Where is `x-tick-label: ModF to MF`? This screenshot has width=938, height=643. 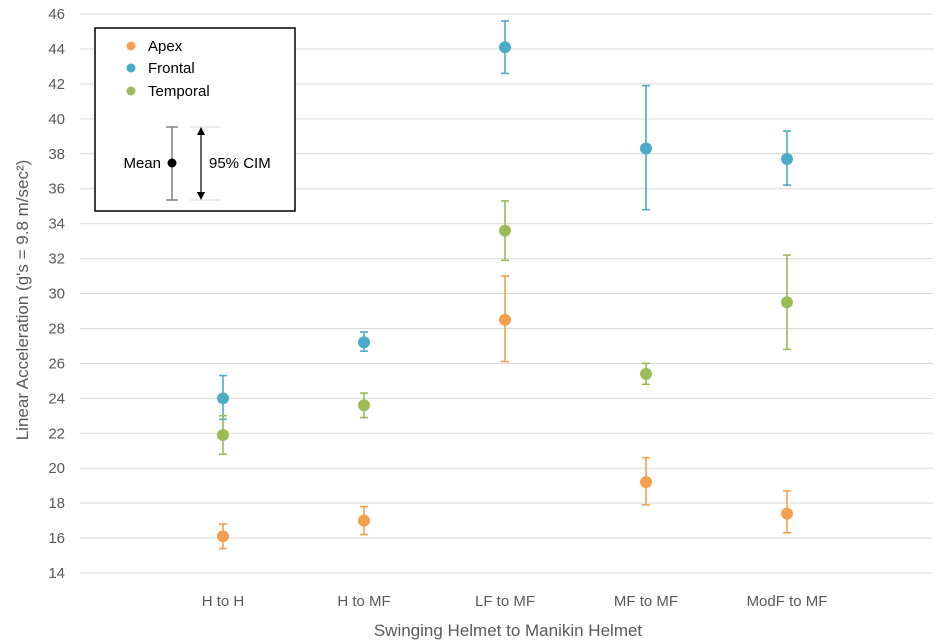 x-tick-label: ModF to MF is located at coordinates (787, 601).